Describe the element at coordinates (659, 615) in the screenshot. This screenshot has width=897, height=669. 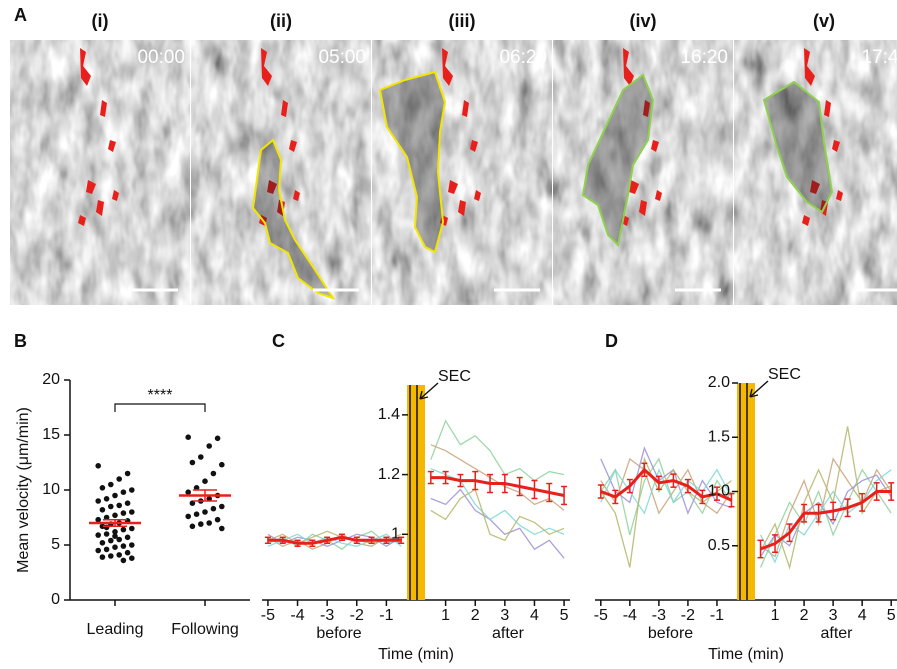
I see `x-tick-label: -3` at that location.